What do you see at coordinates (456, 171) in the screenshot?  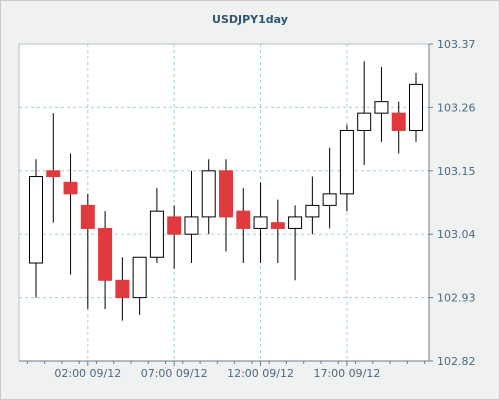 I see `y-tick-label: 103.15` at bounding box center [456, 171].